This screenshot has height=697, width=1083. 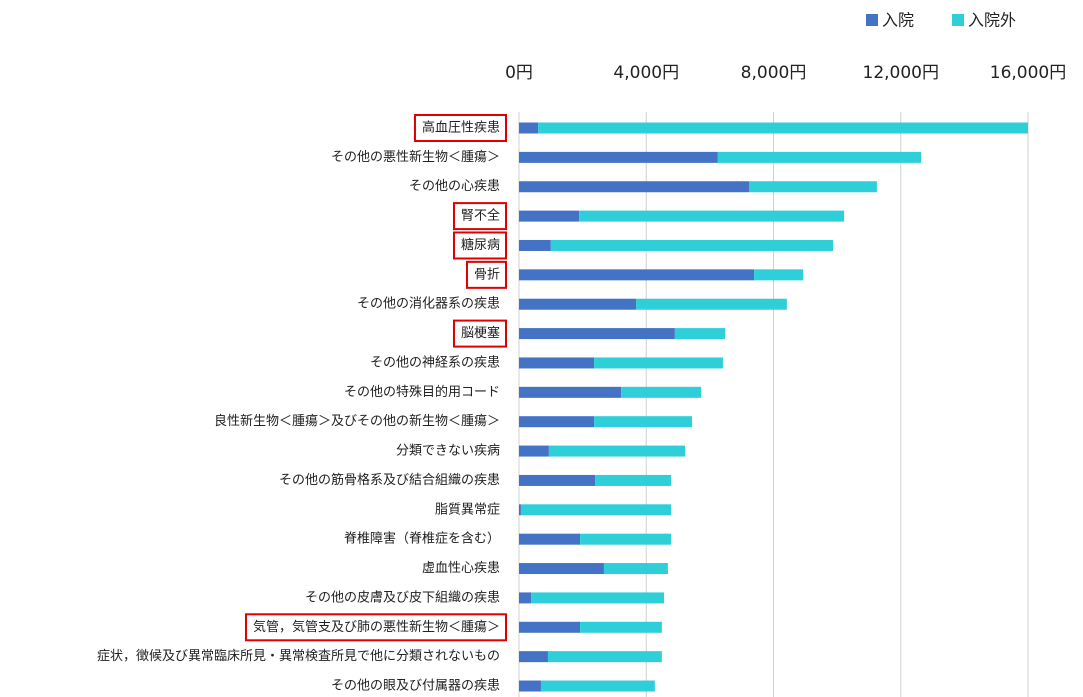 What do you see at coordinates (1028, 73) in the screenshot?
I see `x-tick-label: 16,000円` at bounding box center [1028, 73].